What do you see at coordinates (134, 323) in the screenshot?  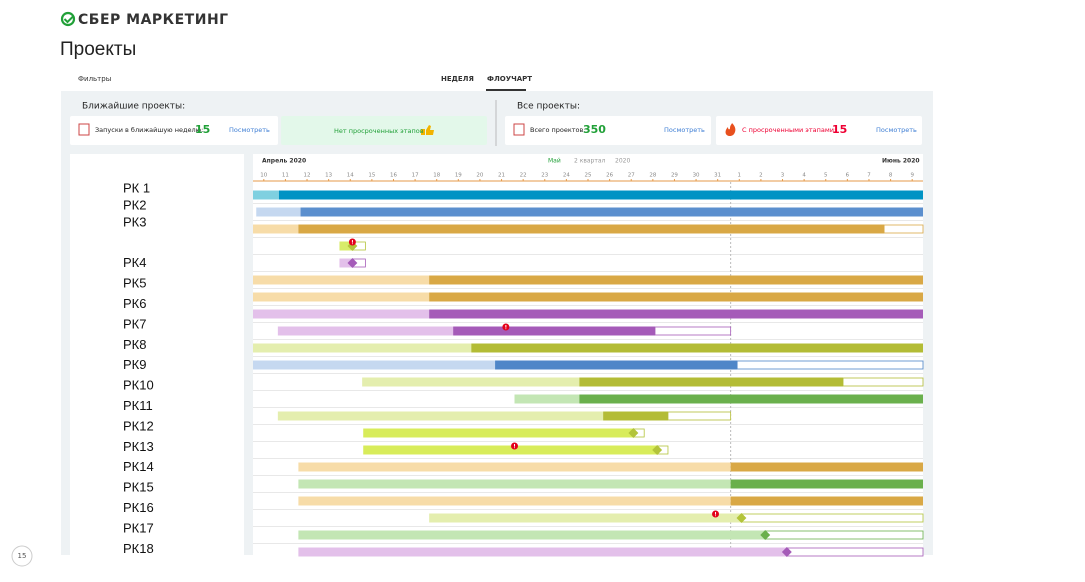 I see `row-label: РК7` at bounding box center [134, 323].